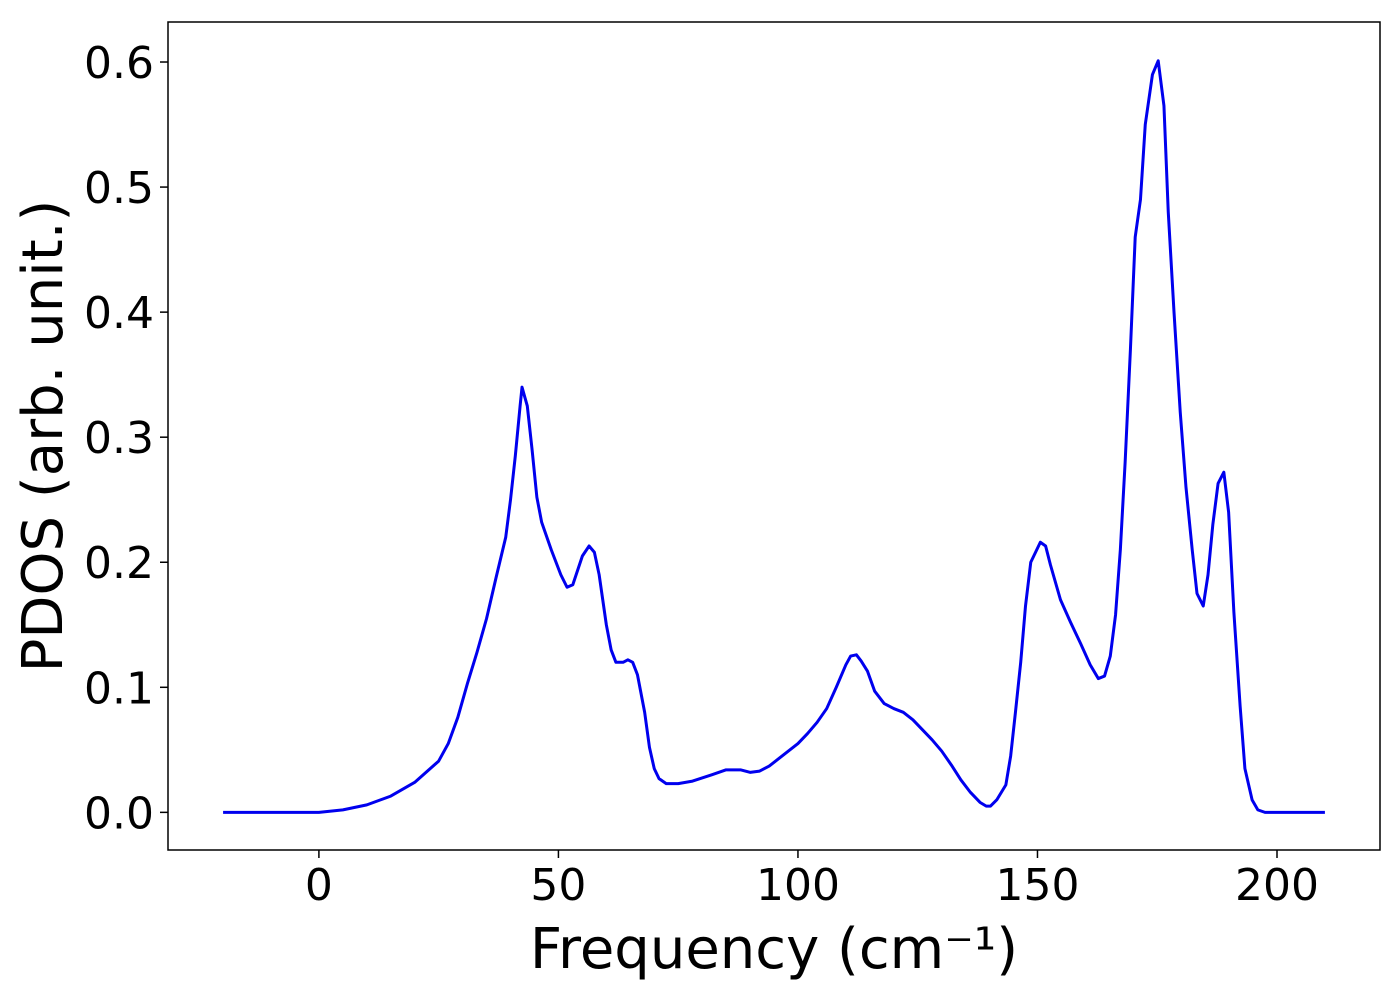 This screenshot has height=1004, width=1400. I want to click on x-axis-label: Frequency (cm⁻¹), so click(774, 949).